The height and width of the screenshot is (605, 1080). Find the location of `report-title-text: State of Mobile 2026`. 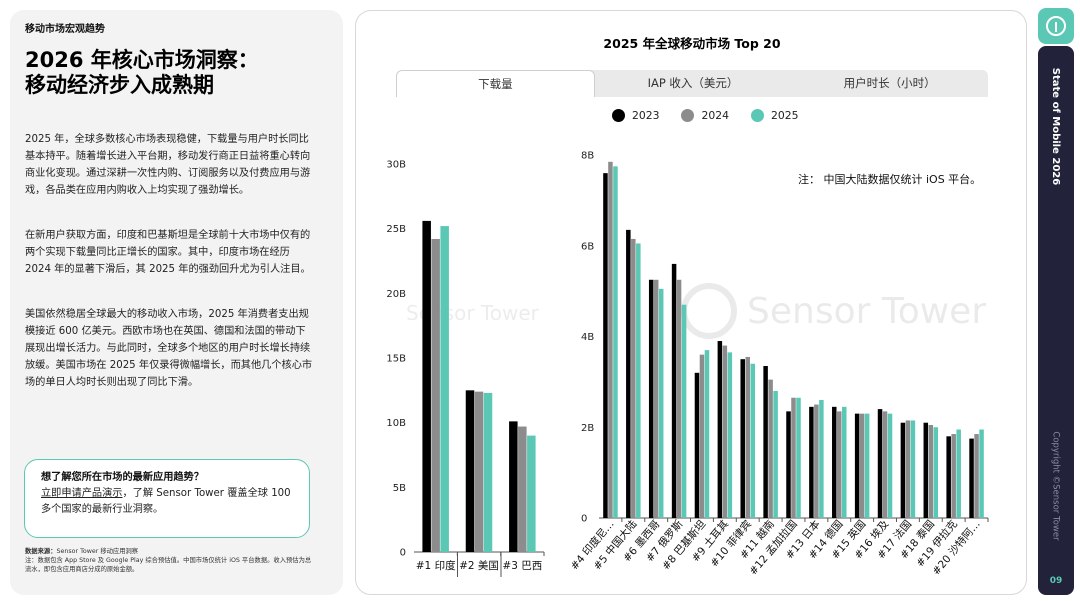

report-title-text: State of Mobile 2026 is located at coordinates (1056, 126).